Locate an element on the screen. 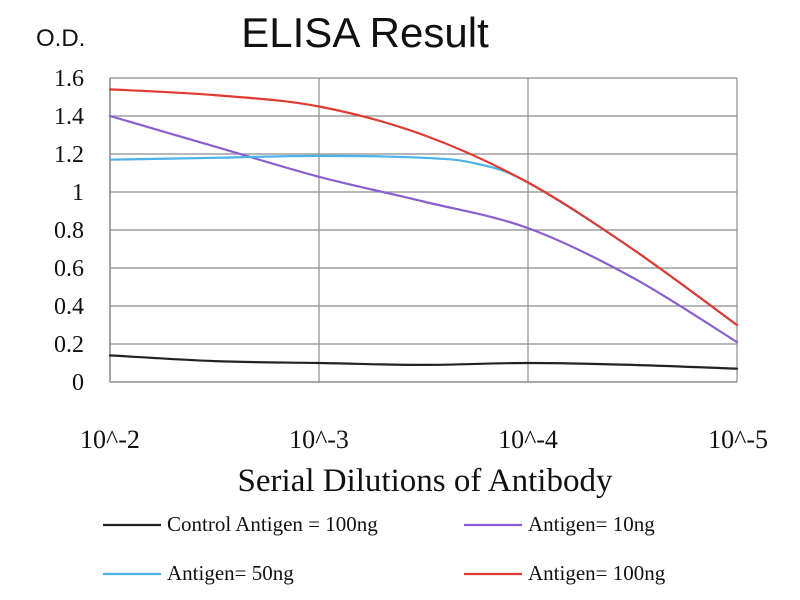 The width and height of the screenshot is (800, 600). y-tick-label: 0 is located at coordinates (78, 383).